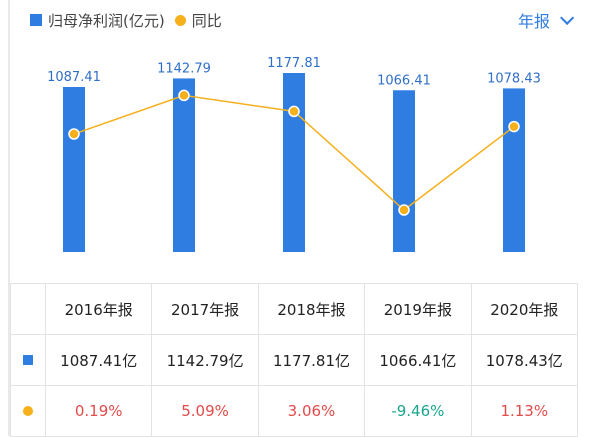 The height and width of the screenshot is (437, 598). What do you see at coordinates (418, 309) in the screenshot?
I see `table-header-cell: 2019年报` at bounding box center [418, 309].